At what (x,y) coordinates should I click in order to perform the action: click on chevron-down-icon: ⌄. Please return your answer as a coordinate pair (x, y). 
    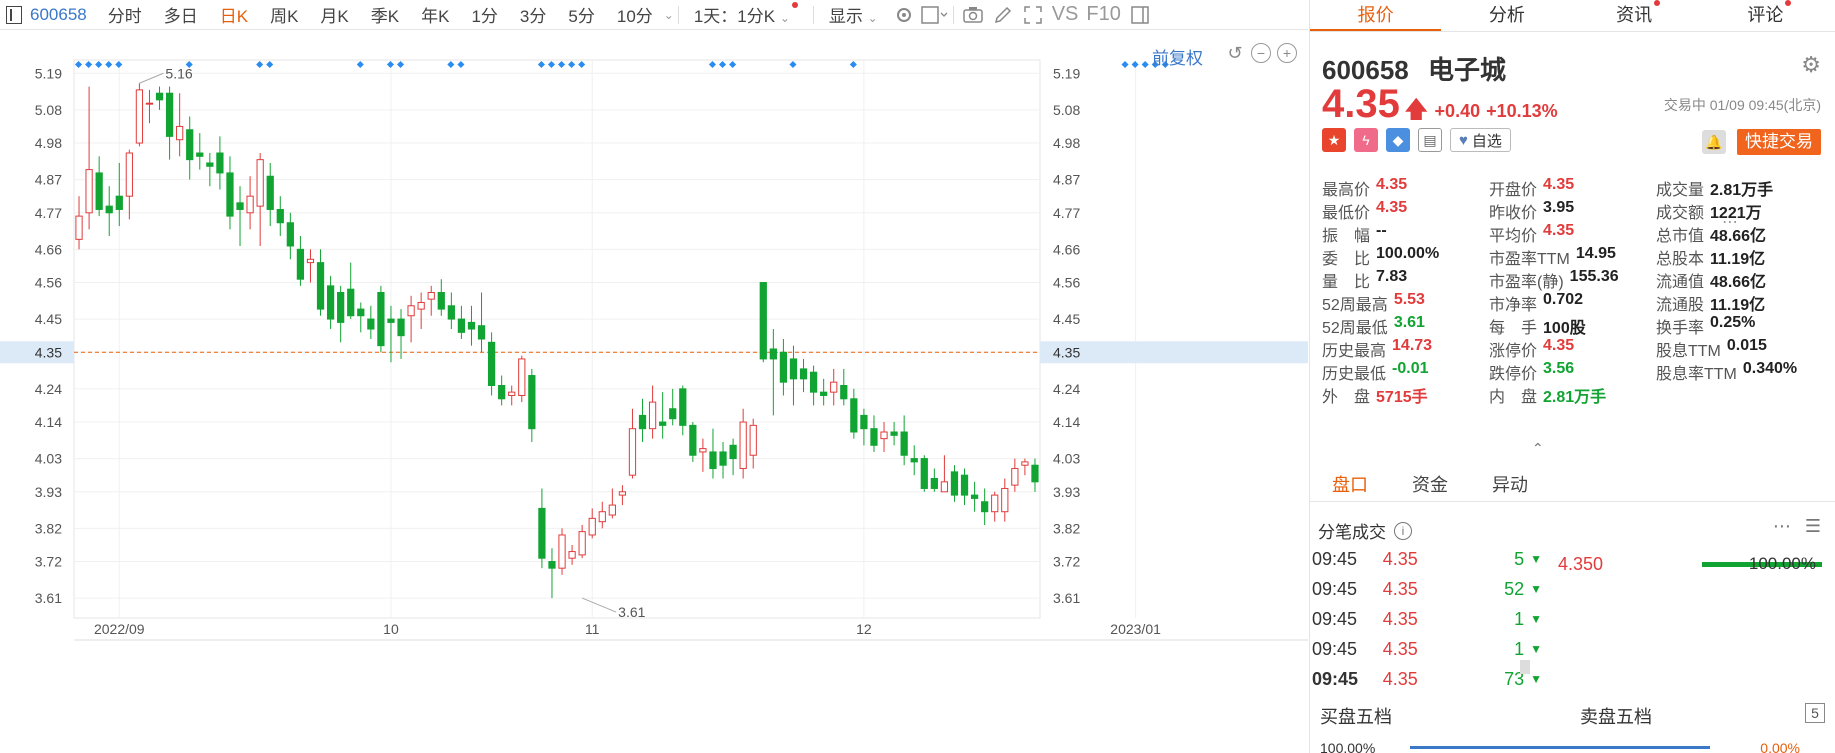
    Looking at the image, I should click on (668, 14).